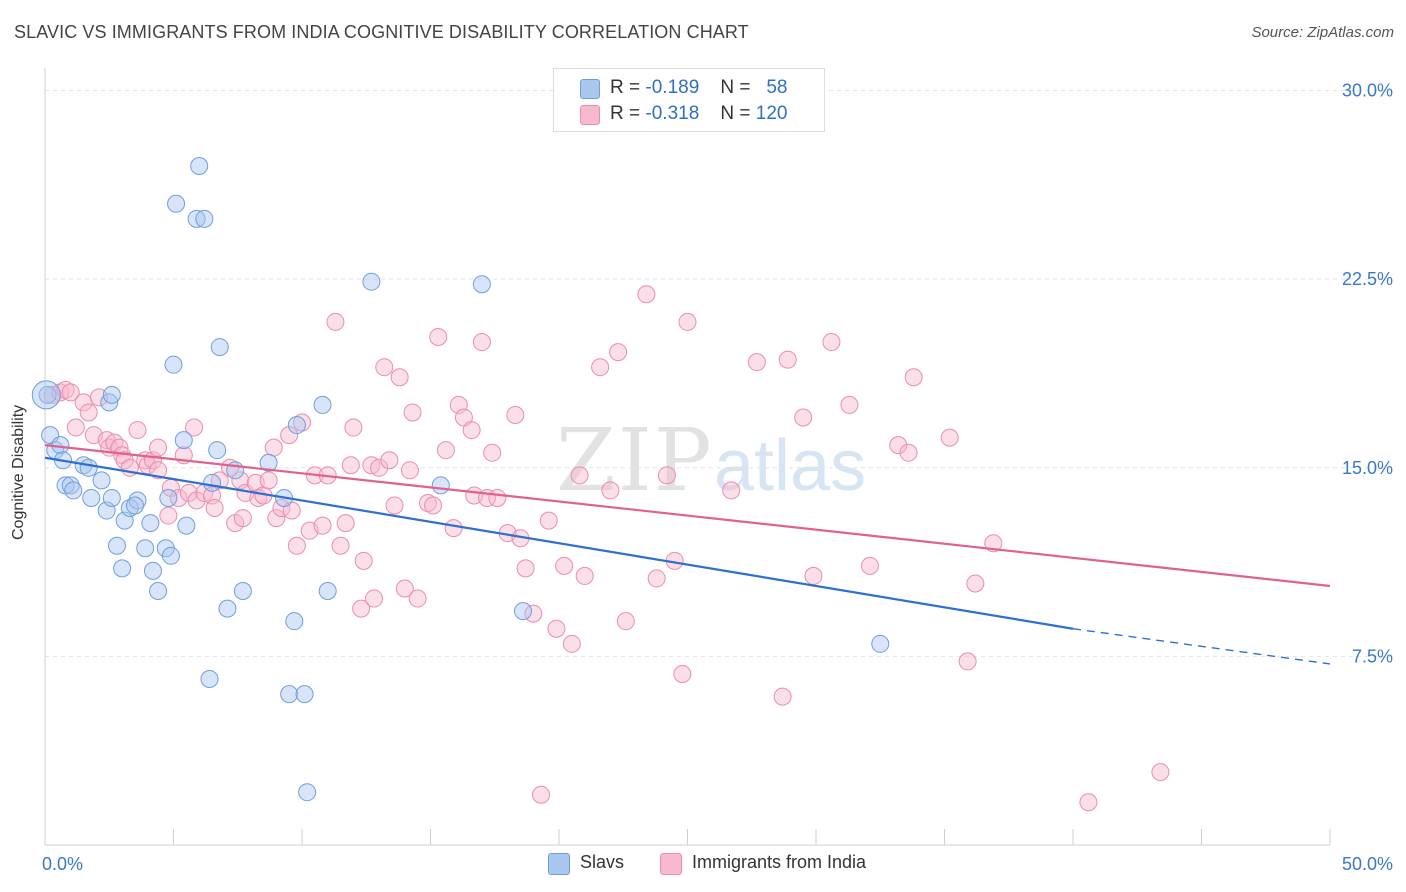 The width and height of the screenshot is (1406, 892). Describe the element at coordinates (671, 864) in the screenshot. I see `india-legend-swatch` at that location.